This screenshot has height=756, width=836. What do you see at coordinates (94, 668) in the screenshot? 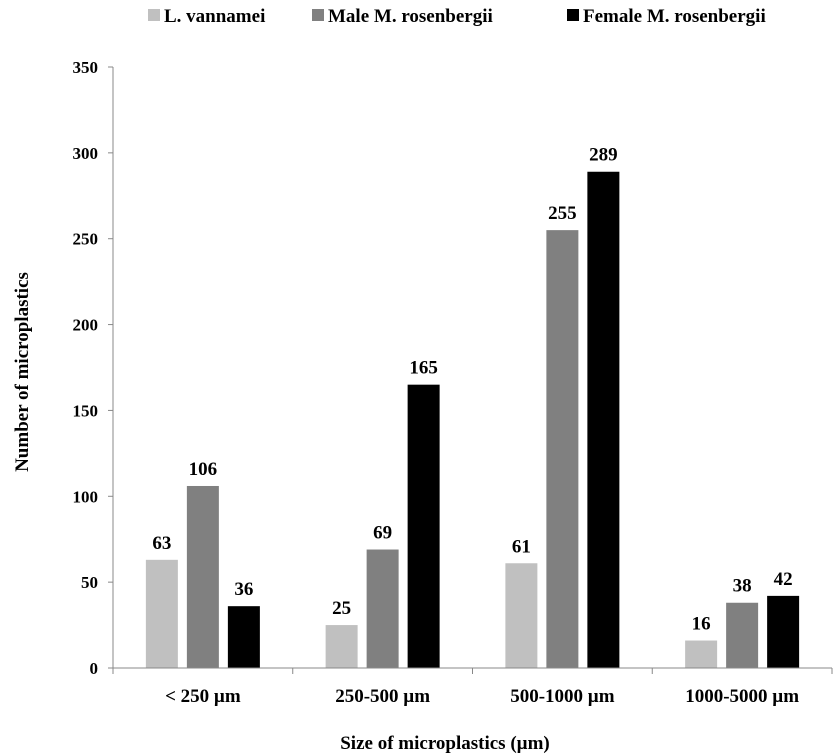
I see `y-tick-label: 0` at bounding box center [94, 668].